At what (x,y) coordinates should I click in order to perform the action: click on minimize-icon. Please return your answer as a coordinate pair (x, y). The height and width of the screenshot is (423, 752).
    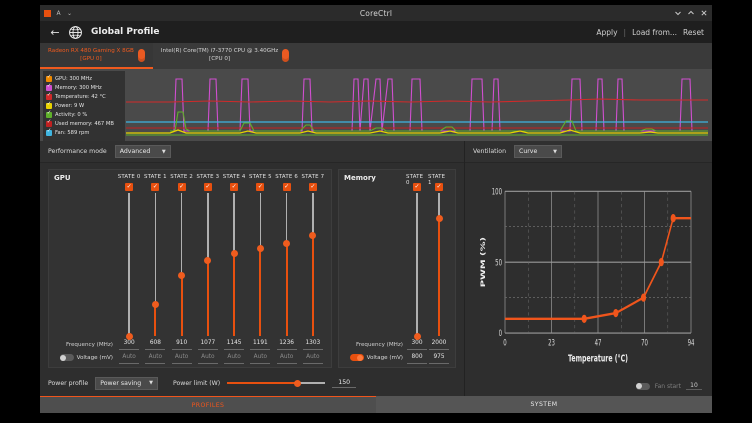
    Looking at the image, I should click on (678, 13).